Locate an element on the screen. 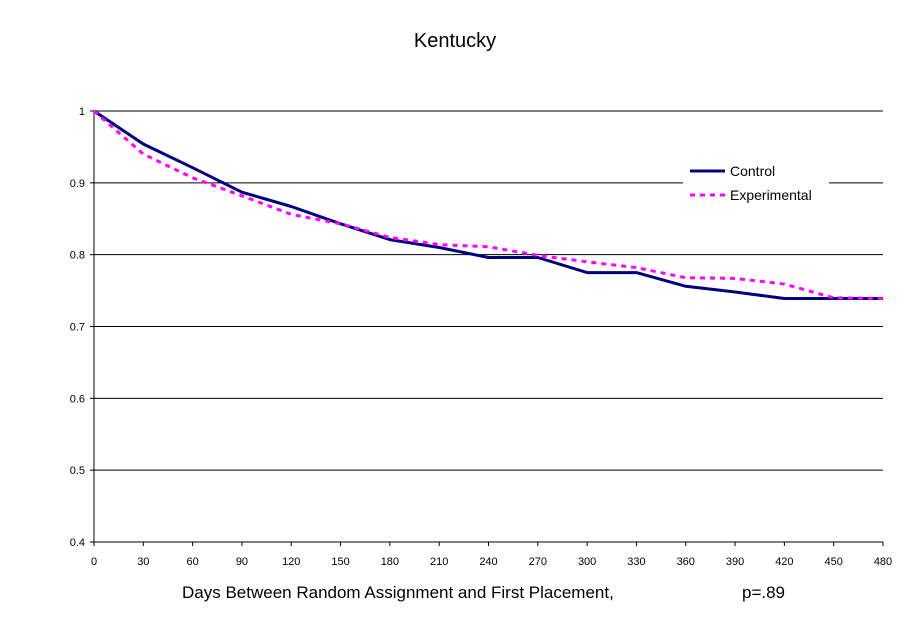  x-tick-label-6: 180 is located at coordinates (390, 562).